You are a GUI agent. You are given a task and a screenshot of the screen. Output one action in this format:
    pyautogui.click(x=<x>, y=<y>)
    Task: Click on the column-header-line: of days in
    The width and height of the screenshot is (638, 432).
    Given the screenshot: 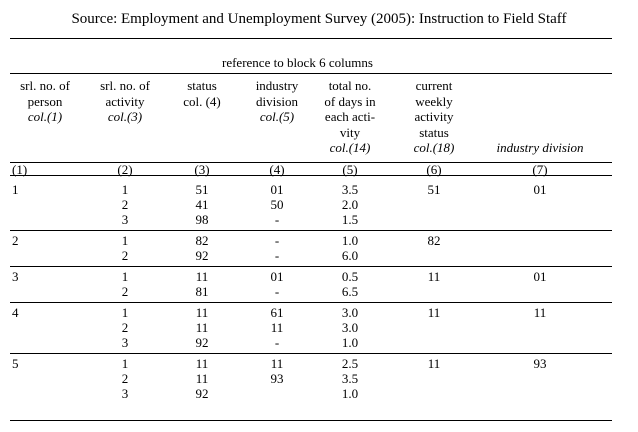 What is the action you would take?
    pyautogui.click(x=350, y=101)
    